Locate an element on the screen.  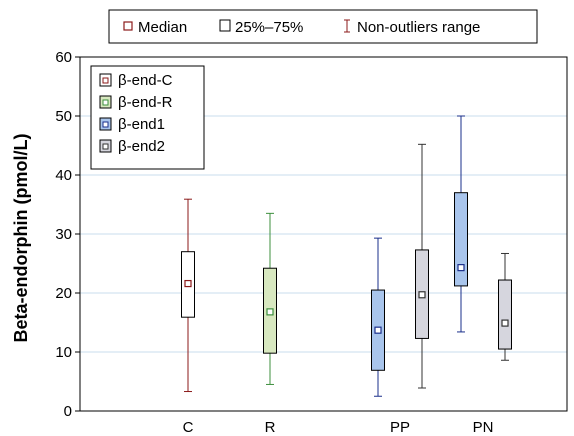
top-legend-frame is located at coordinates (323, 26).